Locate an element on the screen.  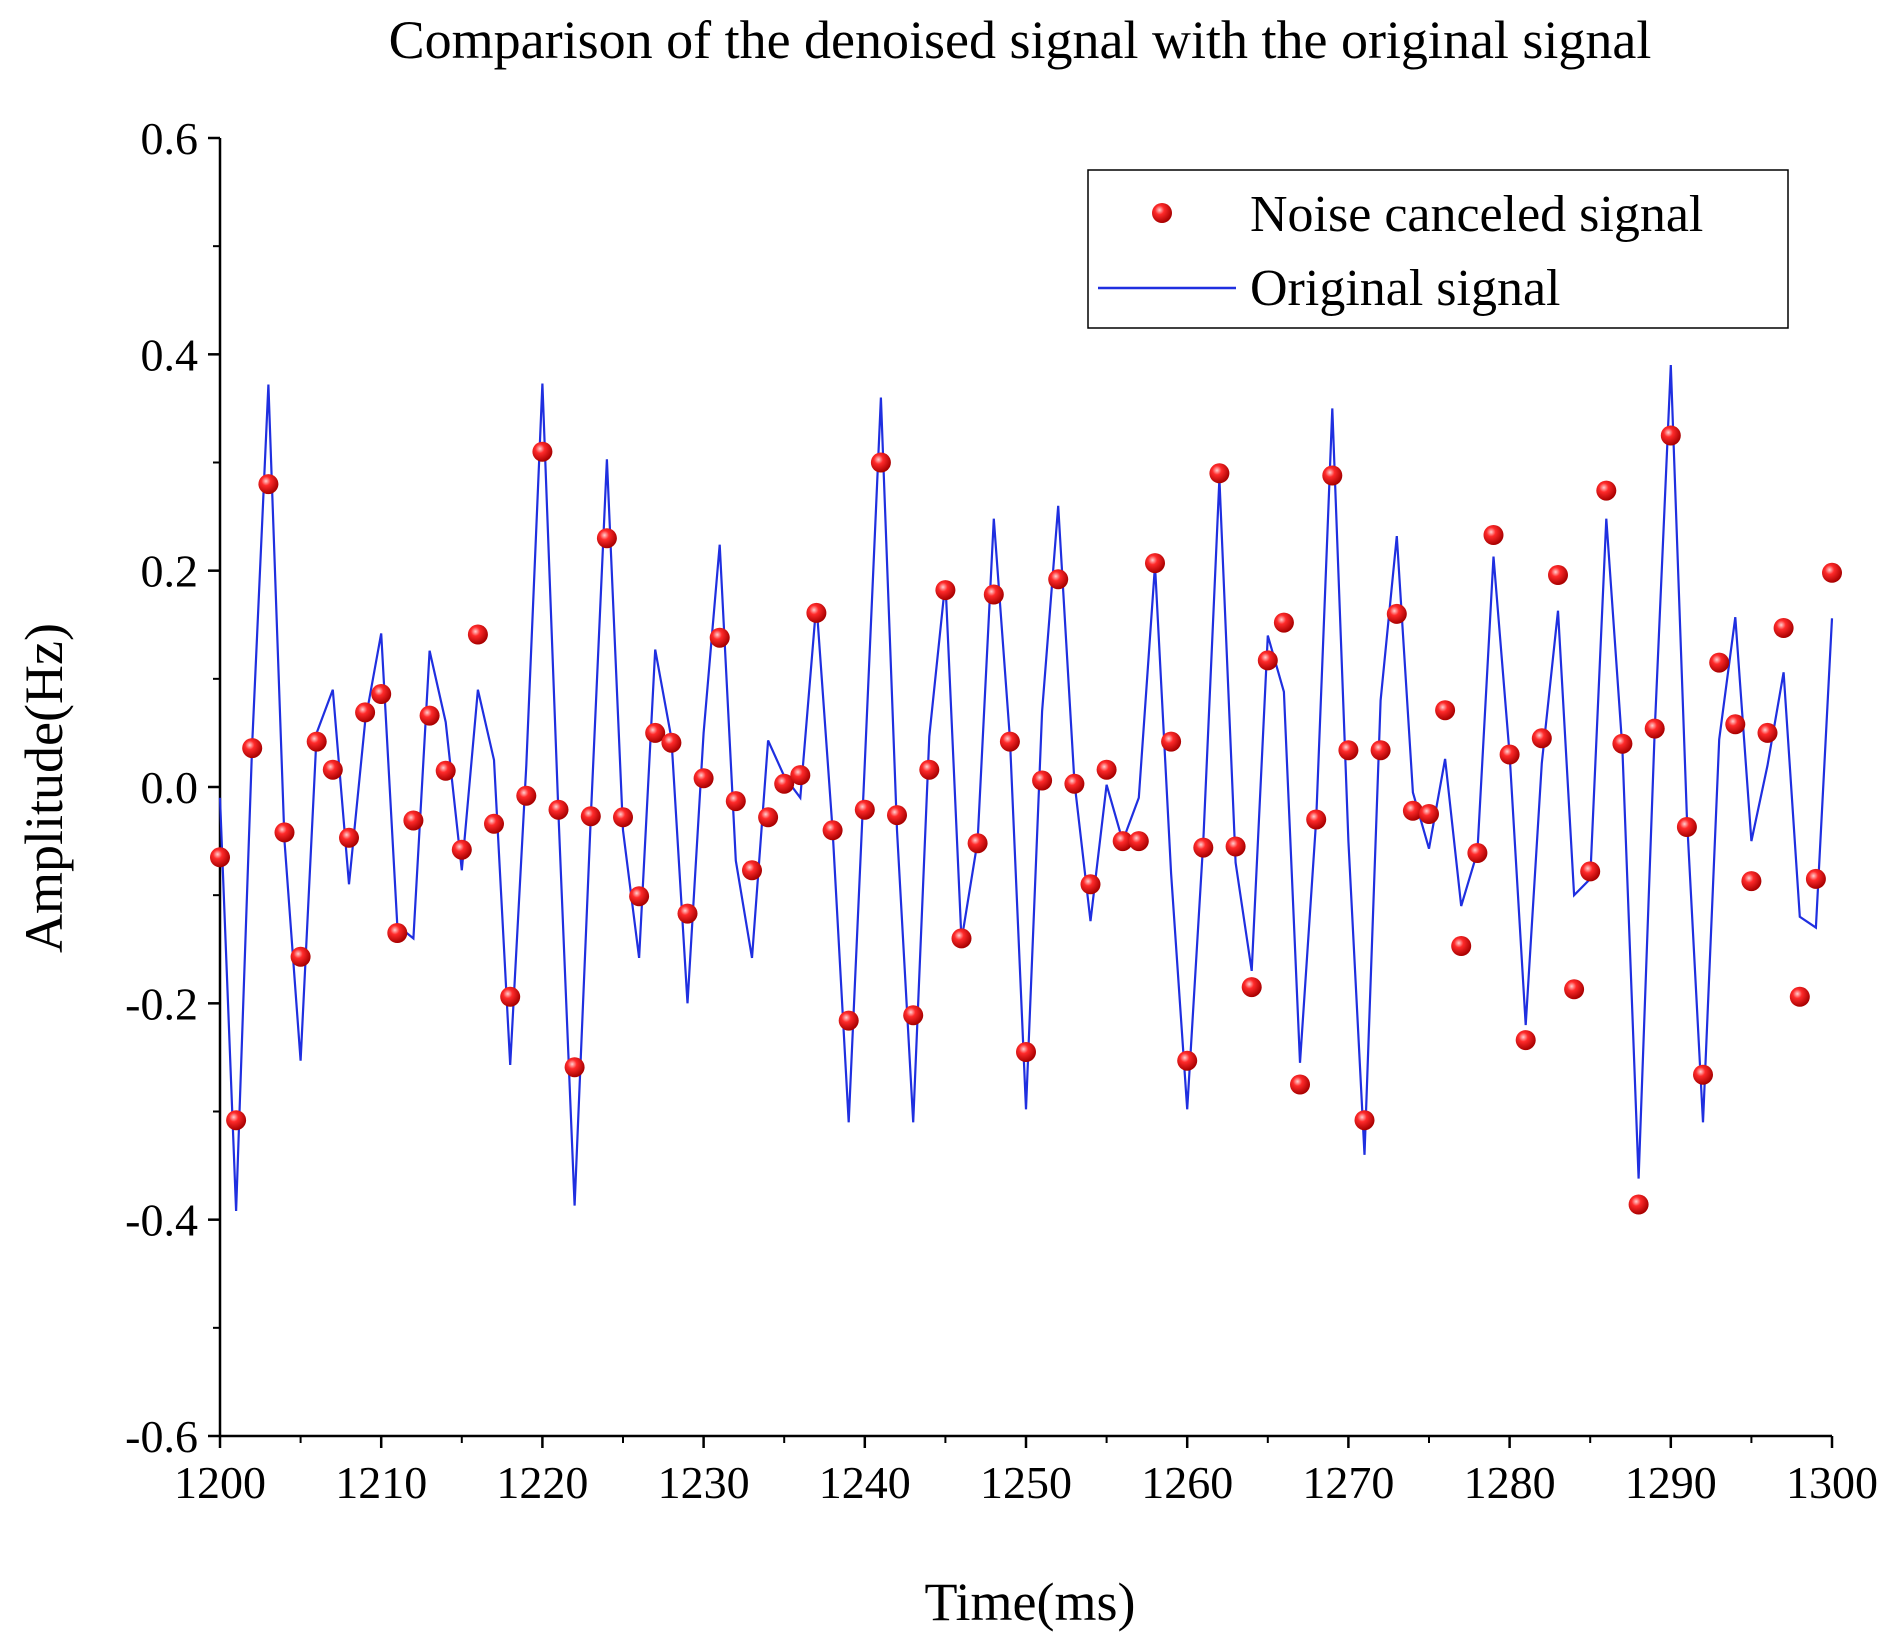
x-tick-label: 1280 is located at coordinates (1510, 1482).